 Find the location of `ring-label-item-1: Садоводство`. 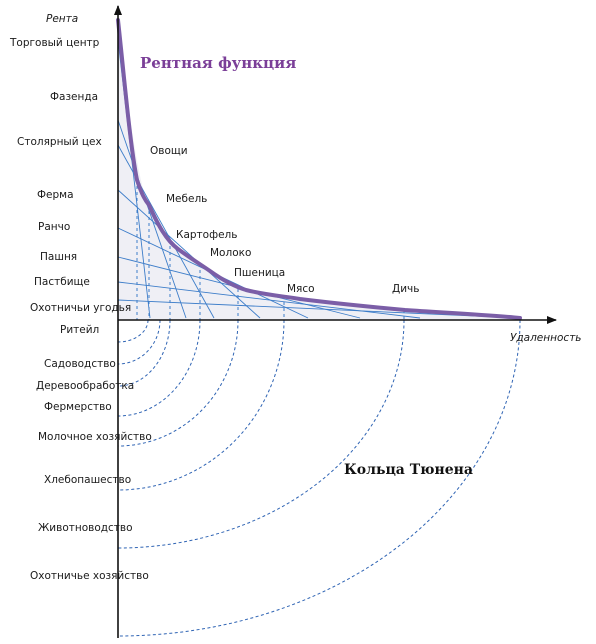

ring-label-item-1: Садоводство is located at coordinates (80, 364).